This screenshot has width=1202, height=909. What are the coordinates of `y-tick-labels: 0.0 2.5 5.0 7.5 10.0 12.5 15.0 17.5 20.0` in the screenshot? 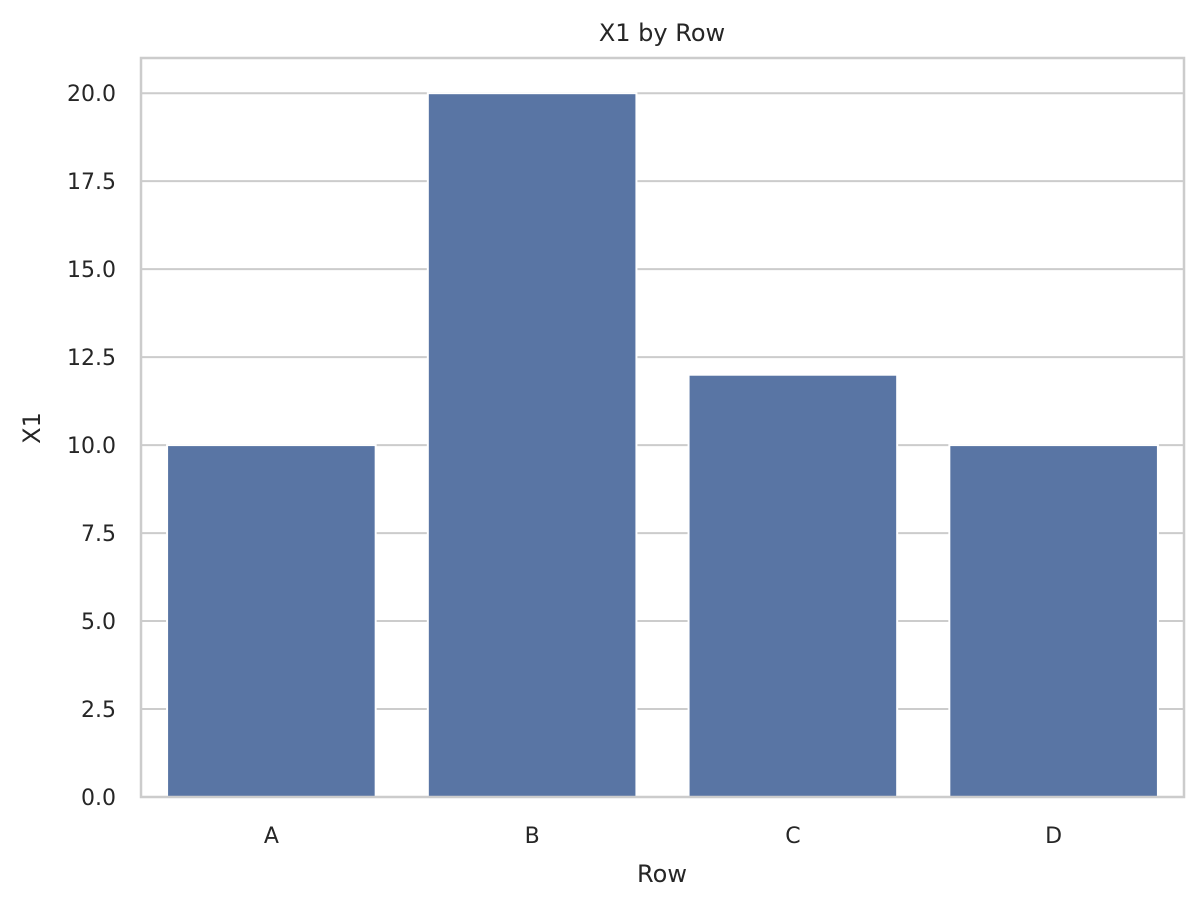 It's located at (91, 446).